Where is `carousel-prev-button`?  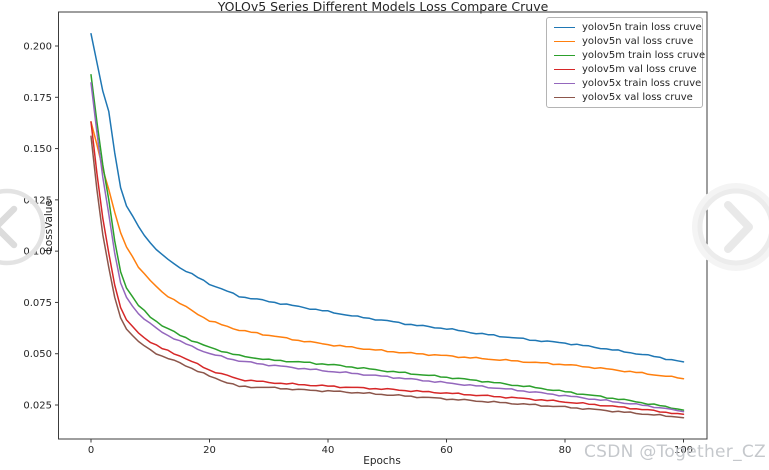 carousel-prev-button is located at coordinates (26, 227).